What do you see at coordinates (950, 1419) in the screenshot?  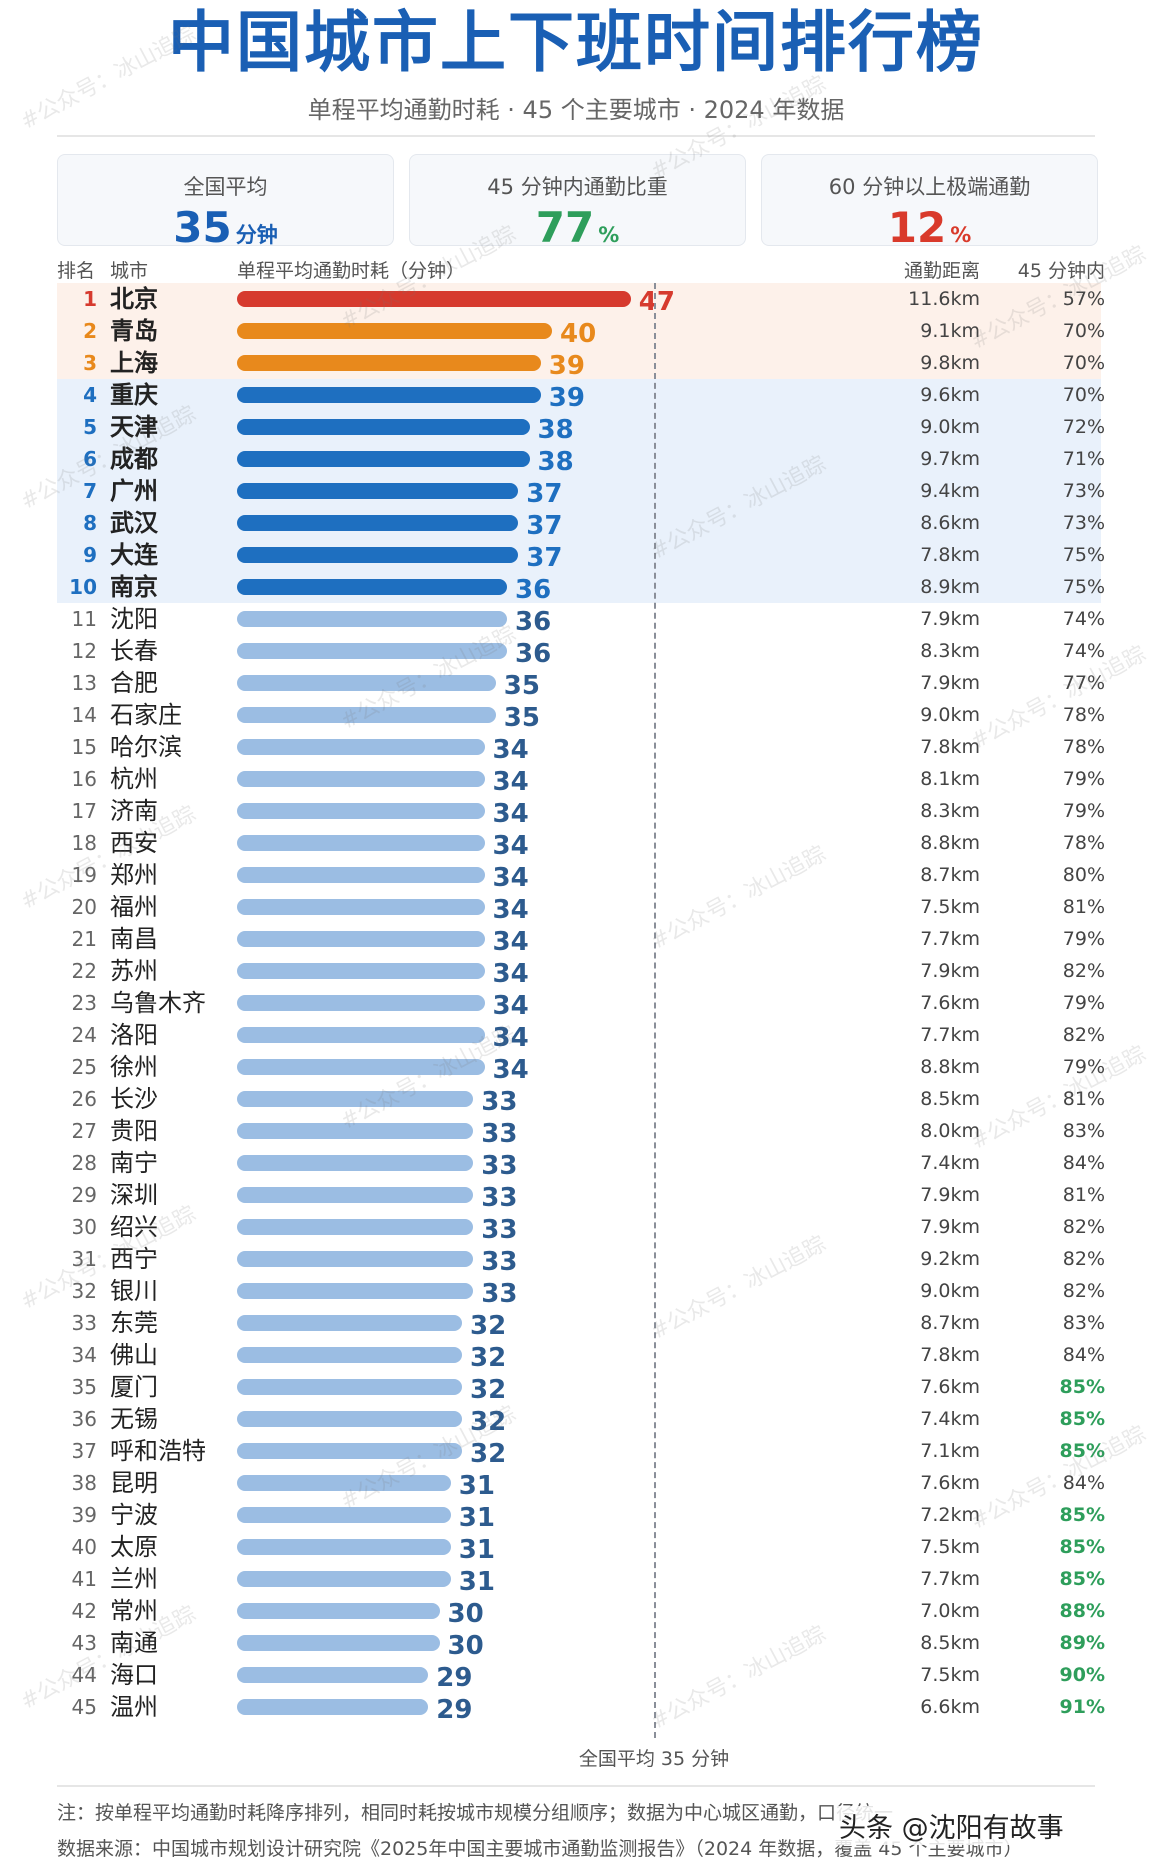 I see `distance-label: 7.4km` at bounding box center [950, 1419].